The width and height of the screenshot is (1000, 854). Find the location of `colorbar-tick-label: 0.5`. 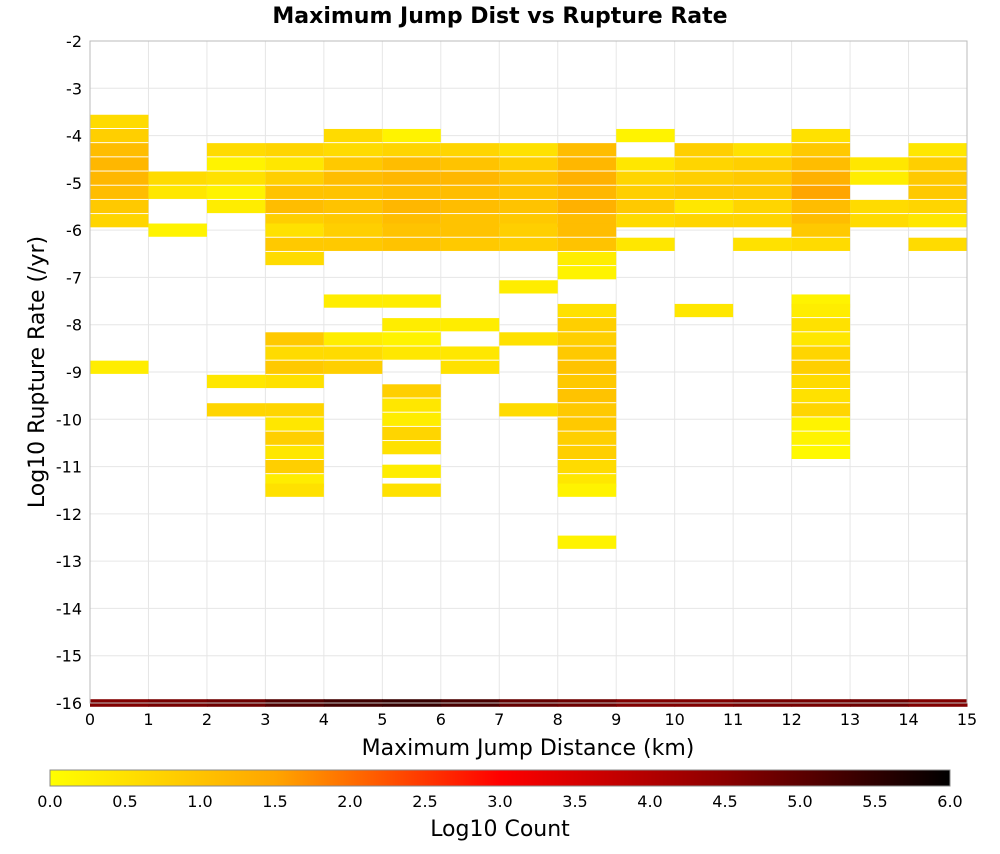

colorbar-tick-label: 0.5 is located at coordinates (124, 801).